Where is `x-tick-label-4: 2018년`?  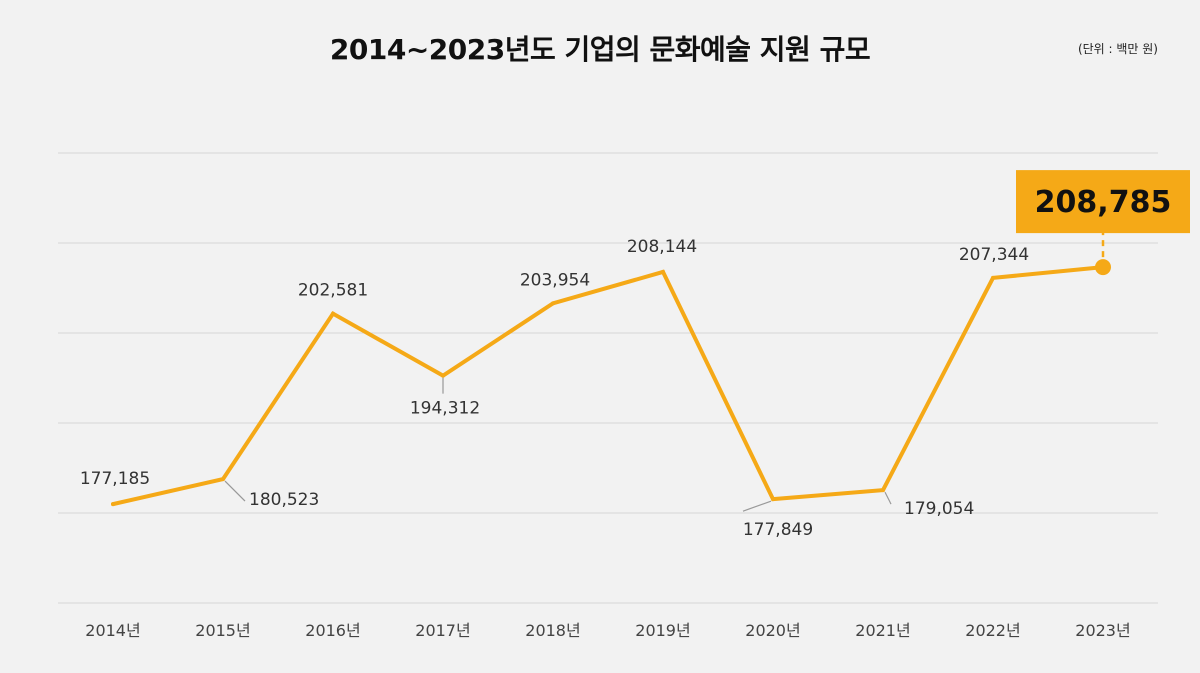 x-tick-label-4: 2018년 is located at coordinates (552, 630).